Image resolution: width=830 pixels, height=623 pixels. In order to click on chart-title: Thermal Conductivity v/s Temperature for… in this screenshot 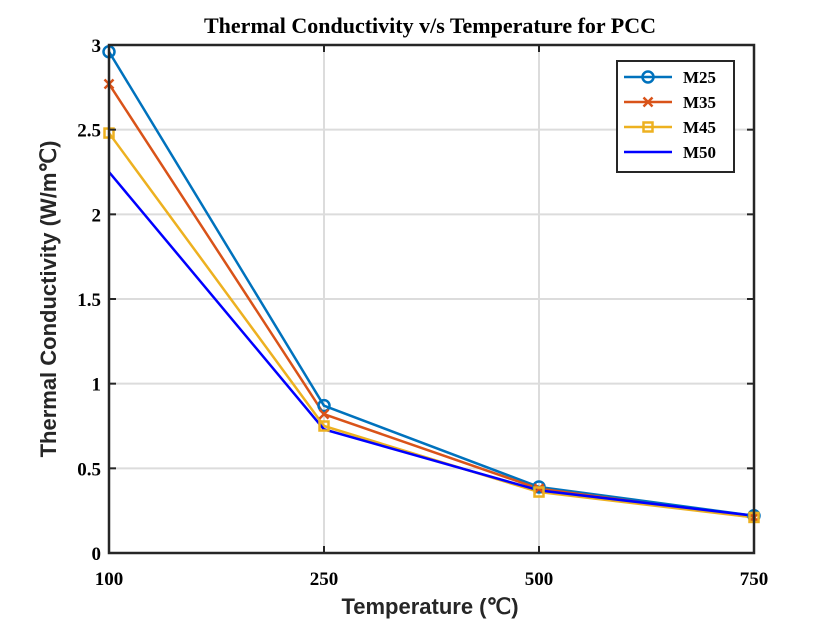, I will do `click(430, 25)`.